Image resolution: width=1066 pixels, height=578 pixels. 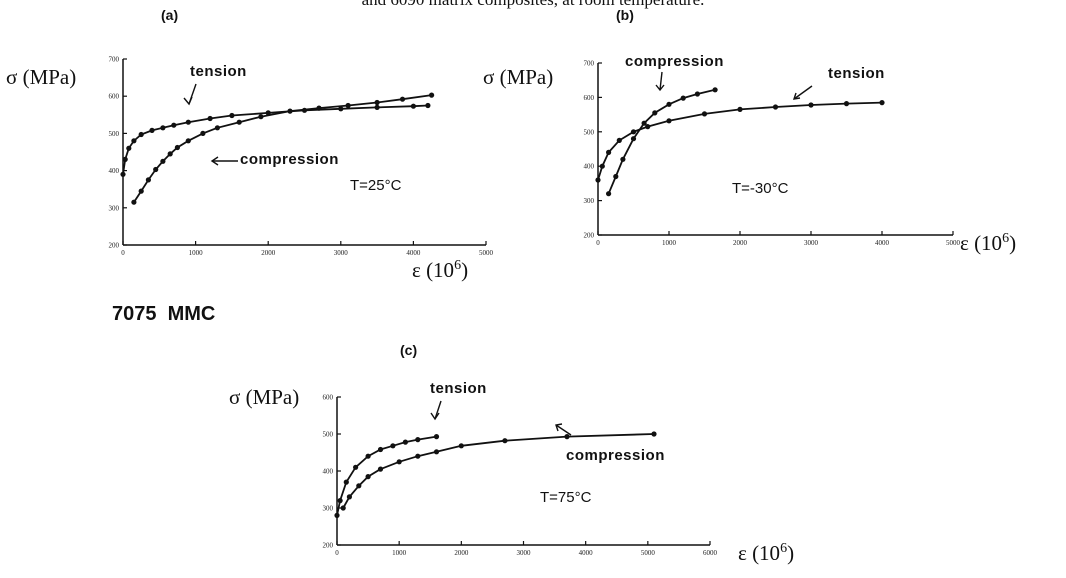 What do you see at coordinates (856, 73) in the screenshot?
I see `annotation-tension-b: tension` at bounding box center [856, 73].